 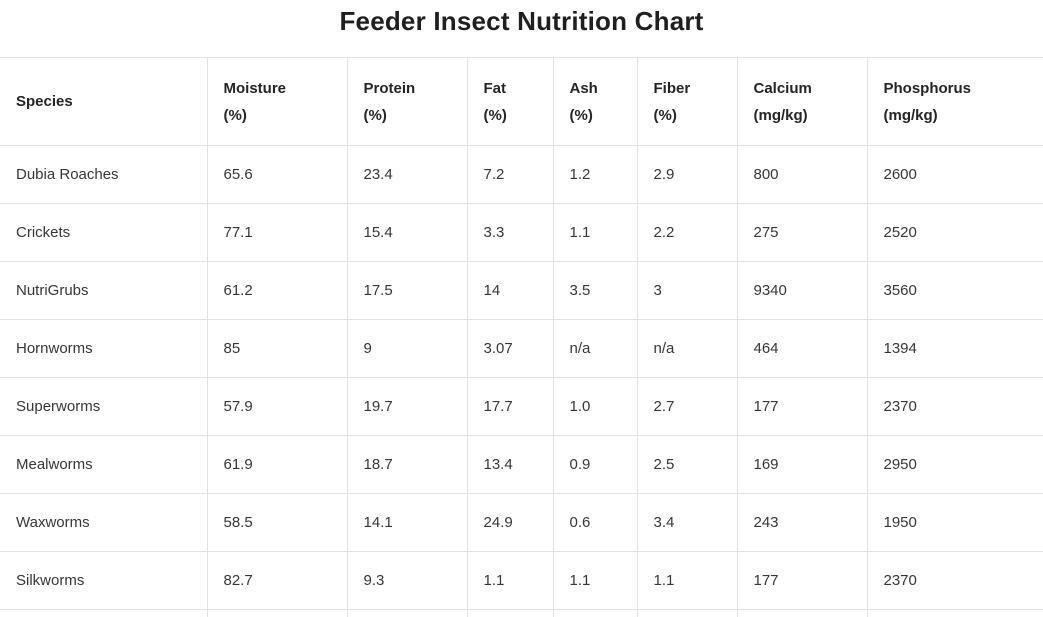 What do you see at coordinates (595, 101) in the screenshot?
I see `column-header-ash: Ash (%)` at bounding box center [595, 101].